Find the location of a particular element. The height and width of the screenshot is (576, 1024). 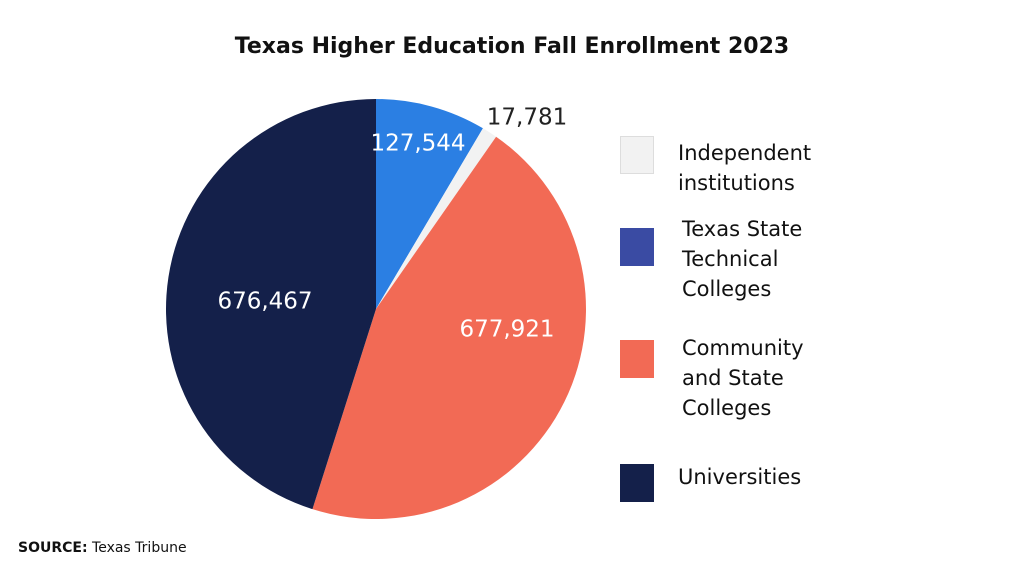

legend-swatch-independent-institutions is located at coordinates (637, 155).